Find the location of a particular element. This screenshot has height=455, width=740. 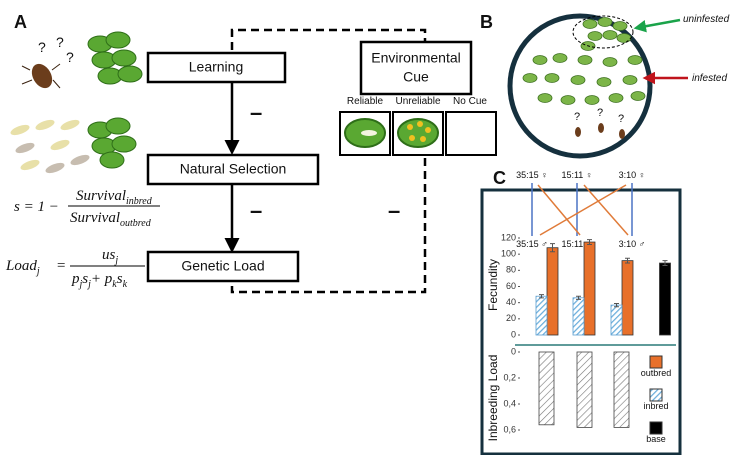

selection-ring is located at coordinates (603, 32).